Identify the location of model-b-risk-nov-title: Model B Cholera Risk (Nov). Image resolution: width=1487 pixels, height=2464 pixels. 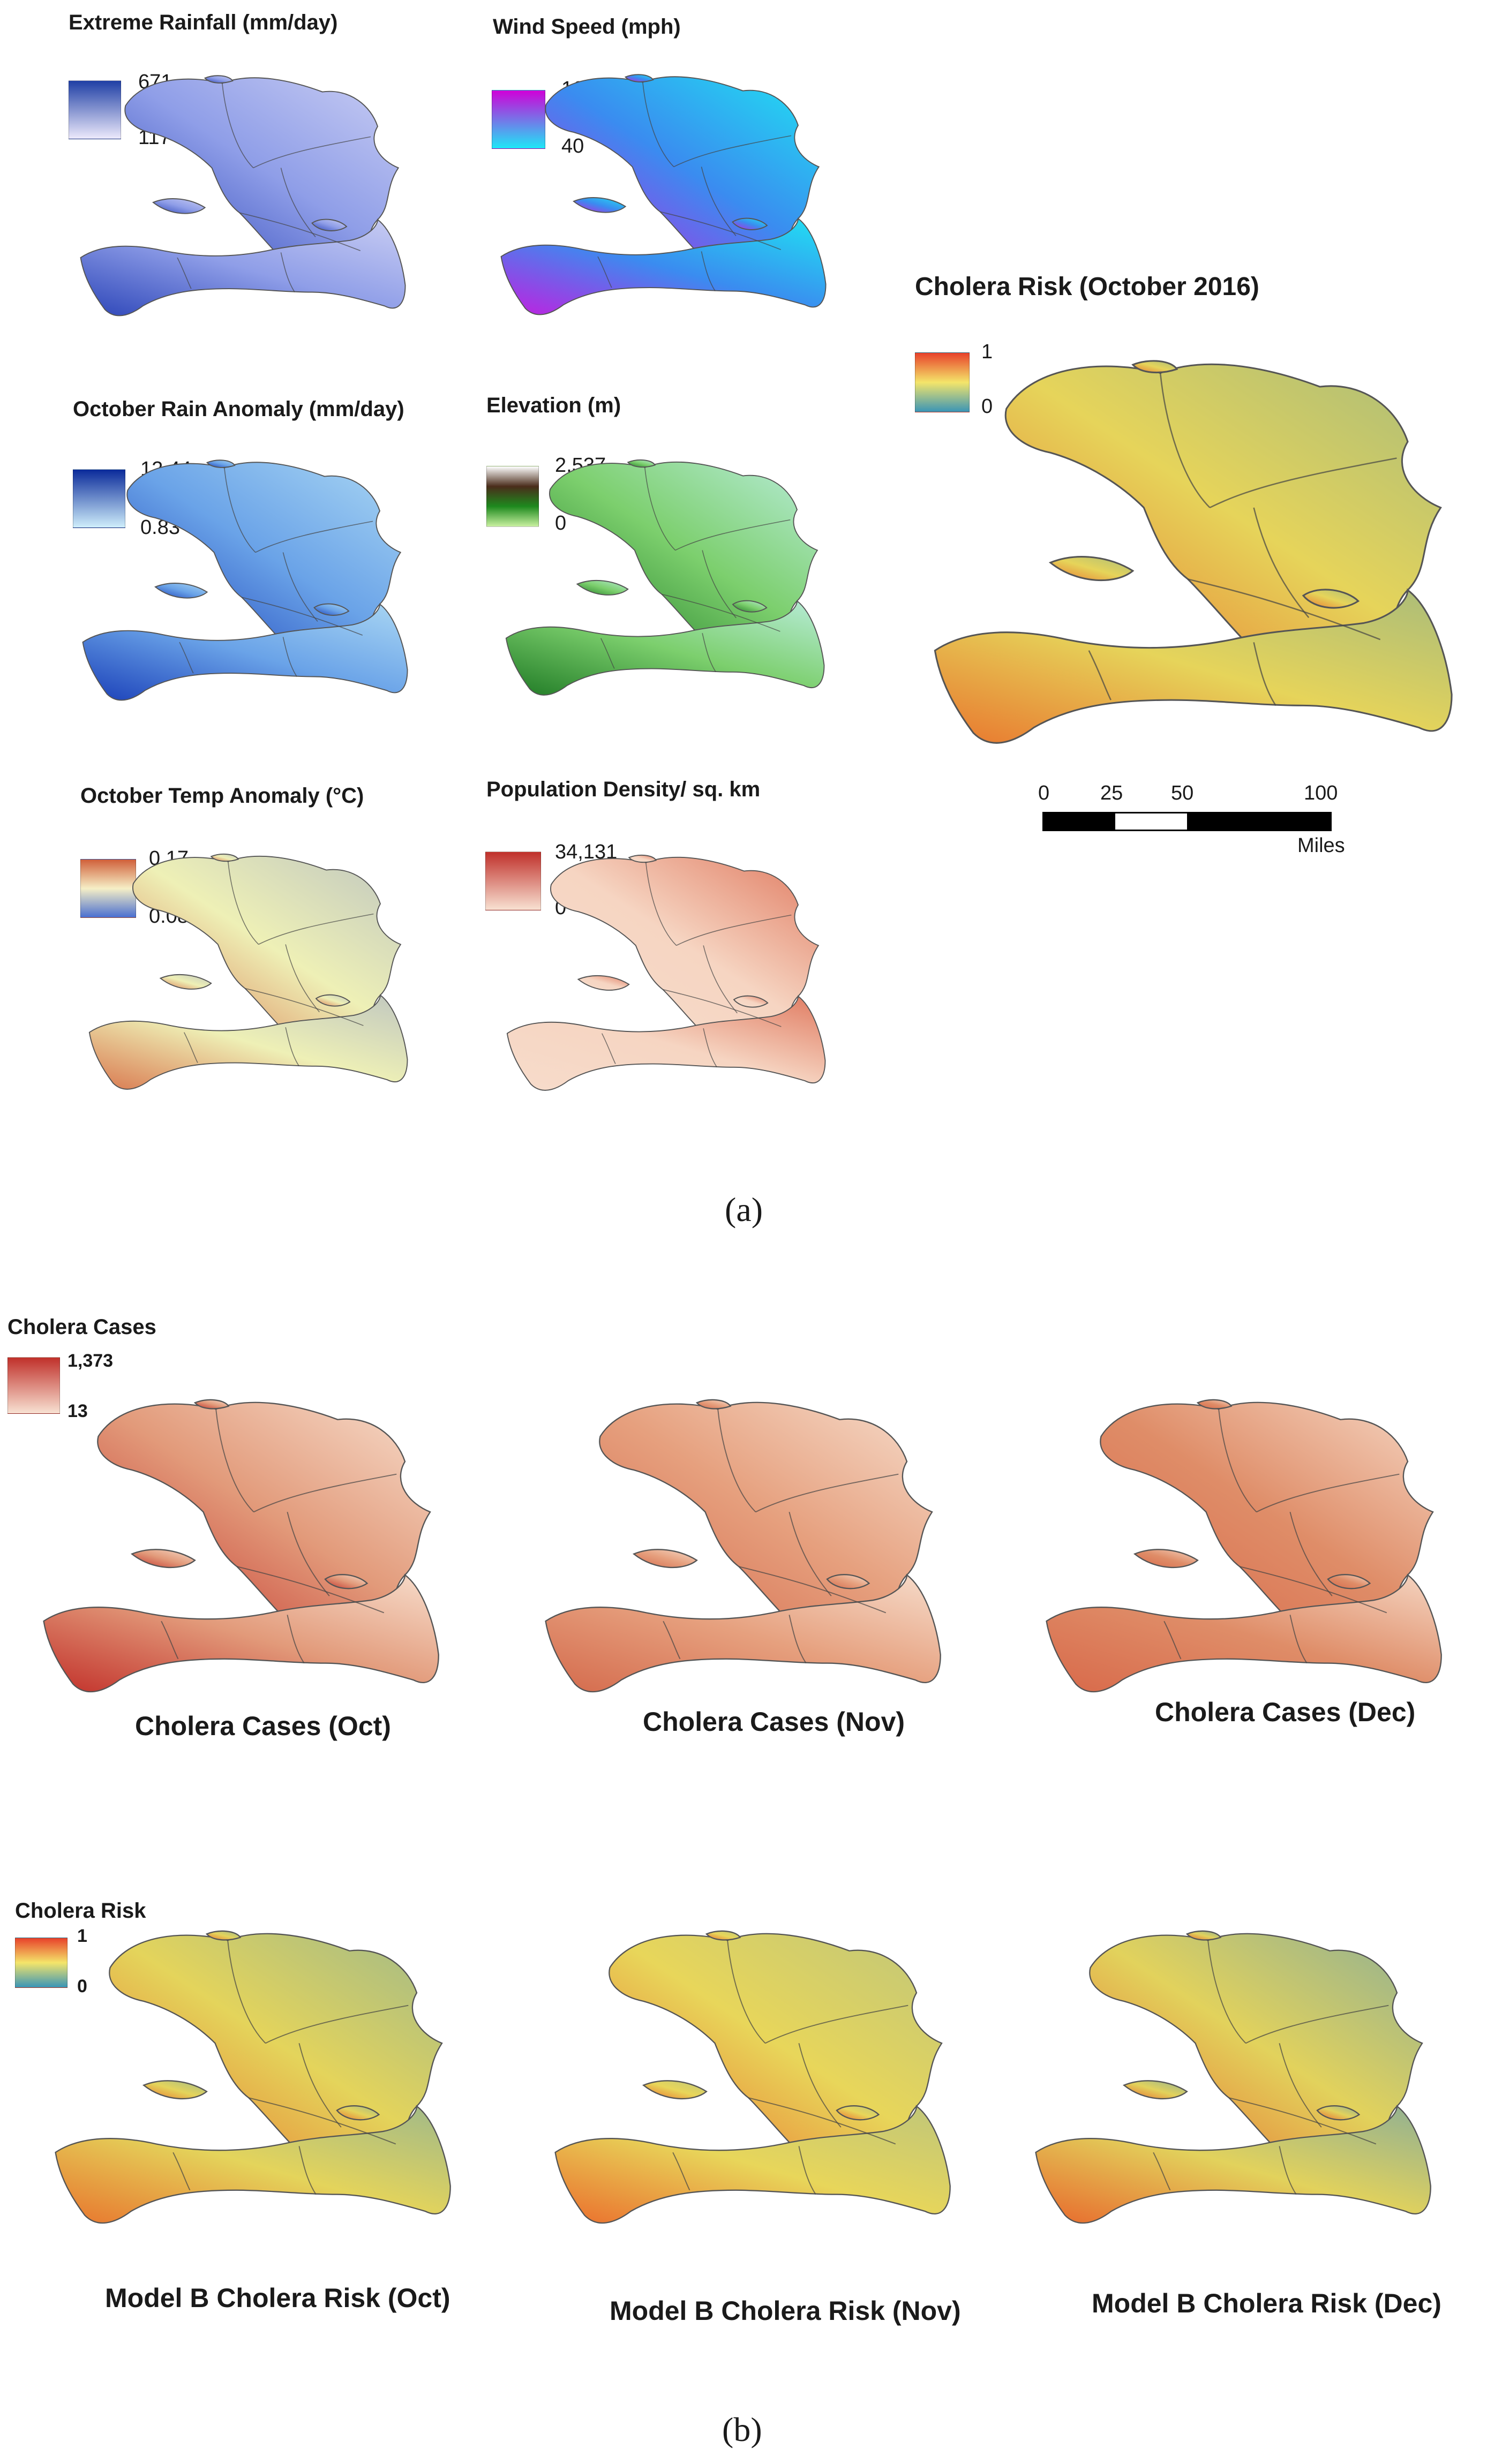
(785, 2311).